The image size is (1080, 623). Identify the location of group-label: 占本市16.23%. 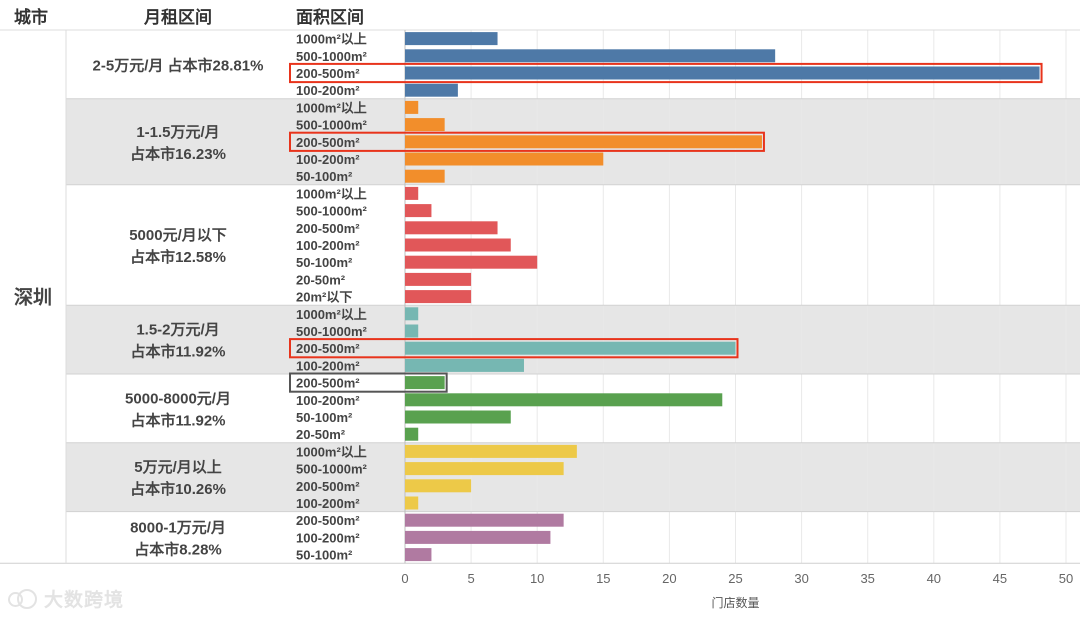
(178, 154).